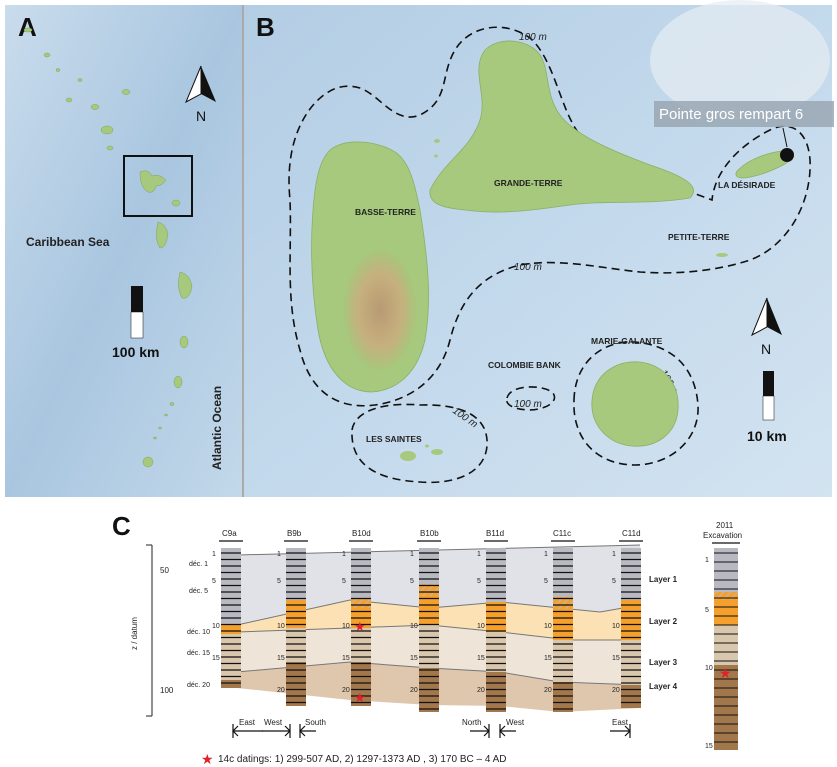 The width and height of the screenshot is (837, 767). I want to click on les-saintes-label: LES SAINTES, so click(394, 439).